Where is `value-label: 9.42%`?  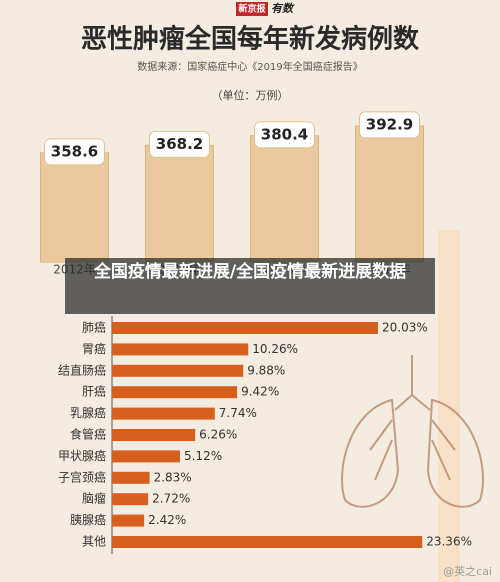 value-label: 9.42% is located at coordinates (260, 392).